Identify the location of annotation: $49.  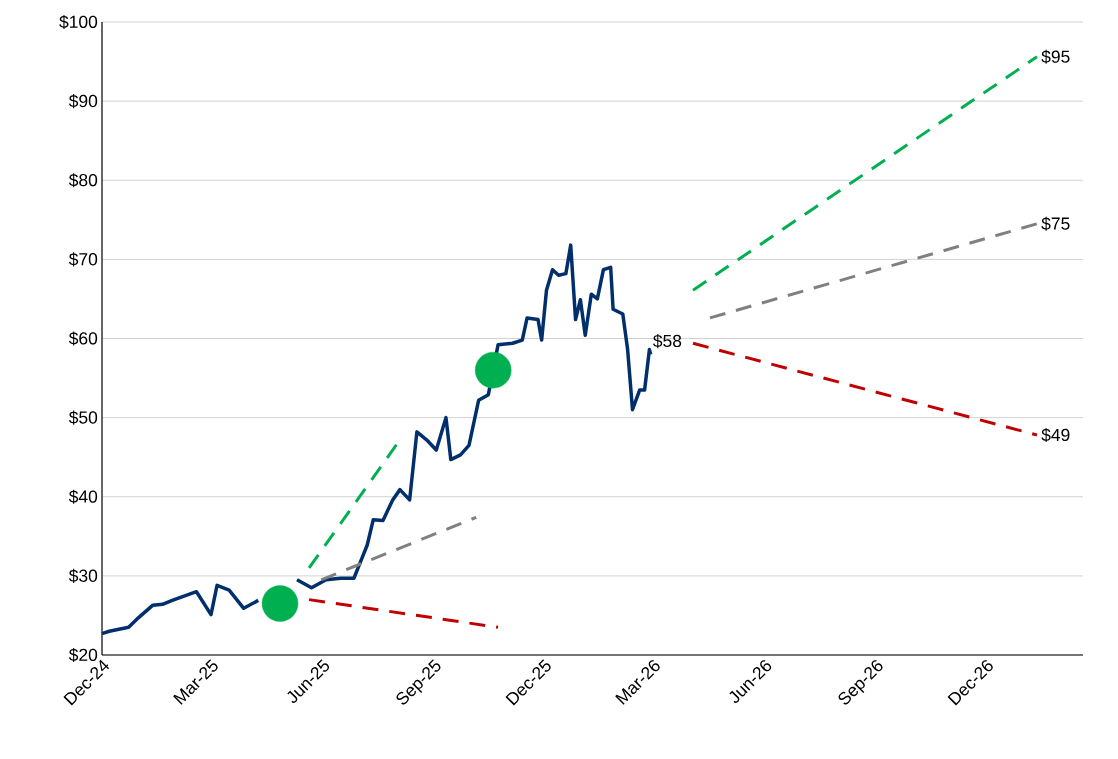
(1055, 435).